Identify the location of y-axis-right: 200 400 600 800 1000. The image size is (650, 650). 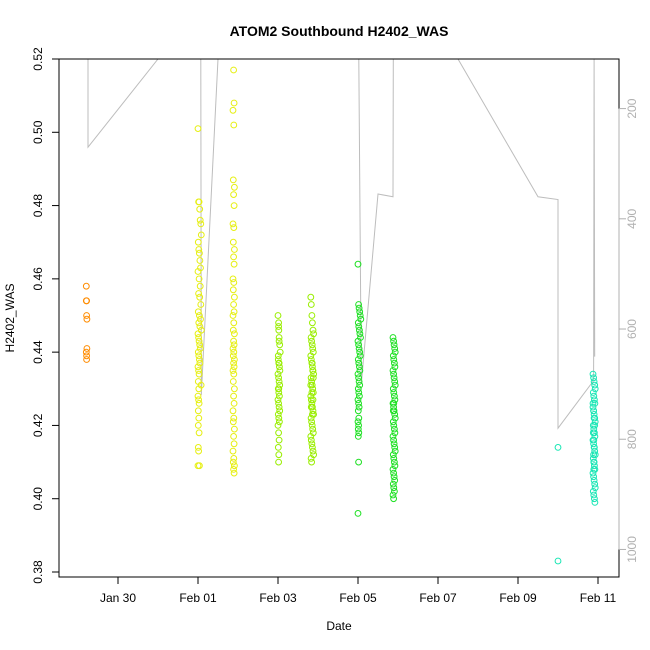
(628, 330).